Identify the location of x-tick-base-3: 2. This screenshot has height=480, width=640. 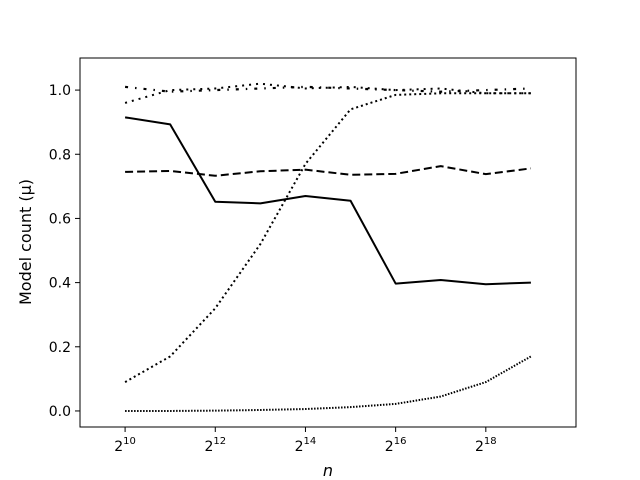
(389, 447).